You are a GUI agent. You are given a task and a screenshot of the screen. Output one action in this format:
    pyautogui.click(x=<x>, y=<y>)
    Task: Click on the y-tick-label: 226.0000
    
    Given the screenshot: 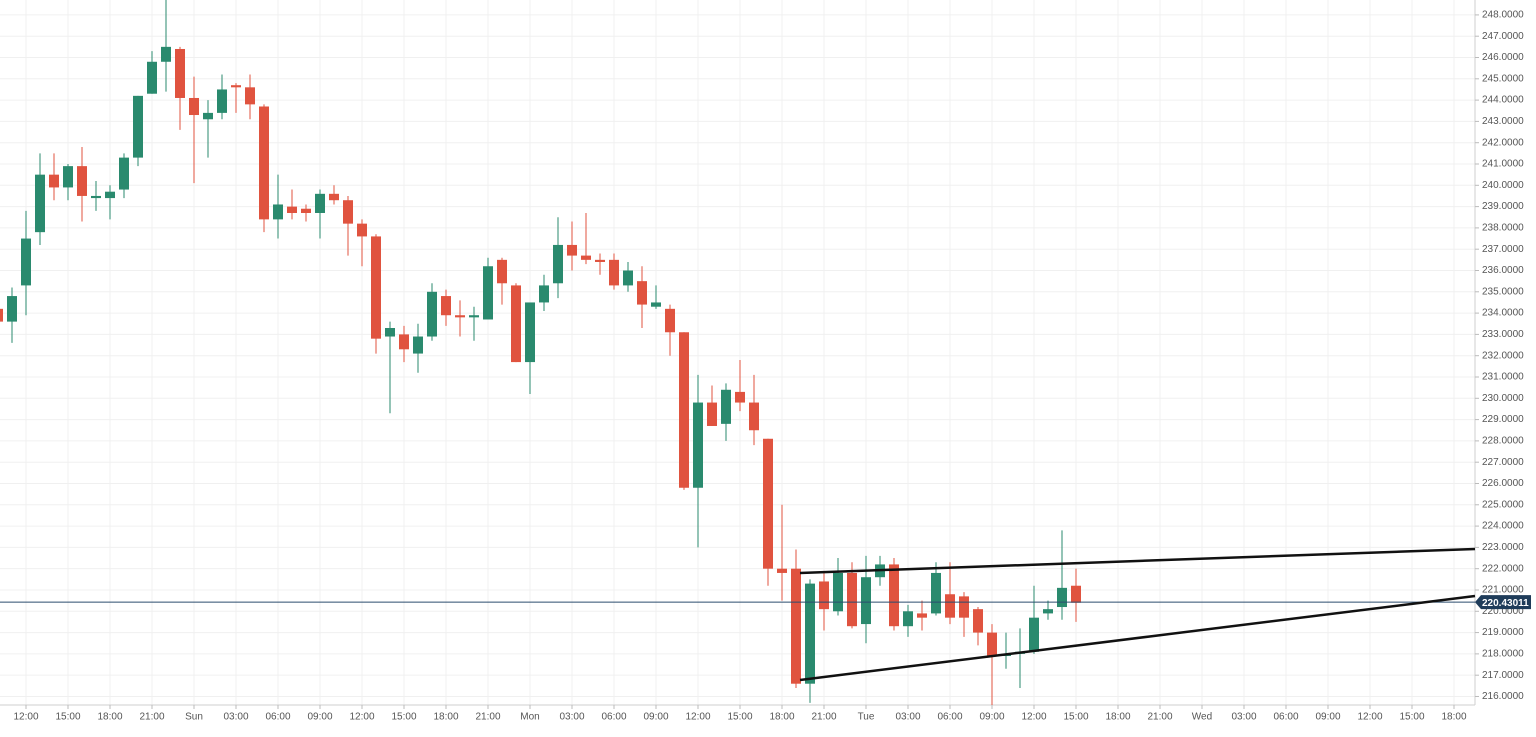 What is the action you would take?
    pyautogui.click(x=1503, y=483)
    